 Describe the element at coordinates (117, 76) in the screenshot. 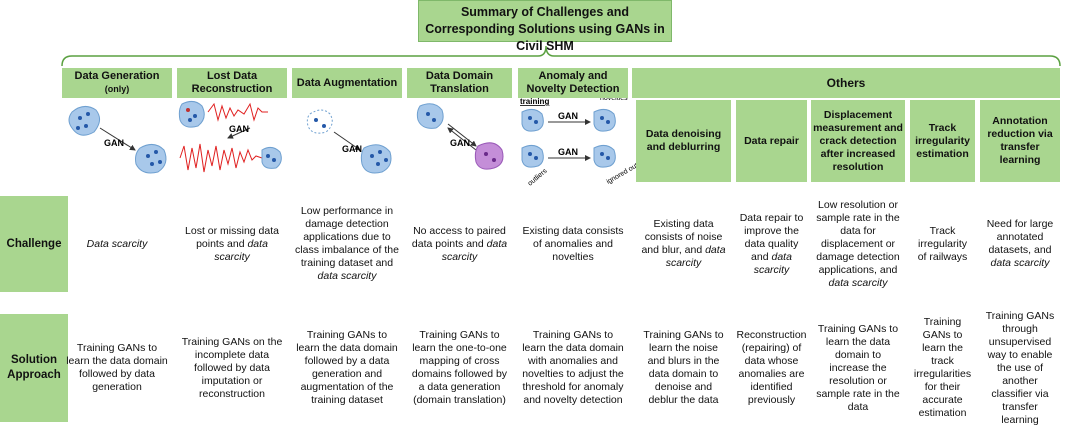

I see `header-text: Data Generation` at that location.